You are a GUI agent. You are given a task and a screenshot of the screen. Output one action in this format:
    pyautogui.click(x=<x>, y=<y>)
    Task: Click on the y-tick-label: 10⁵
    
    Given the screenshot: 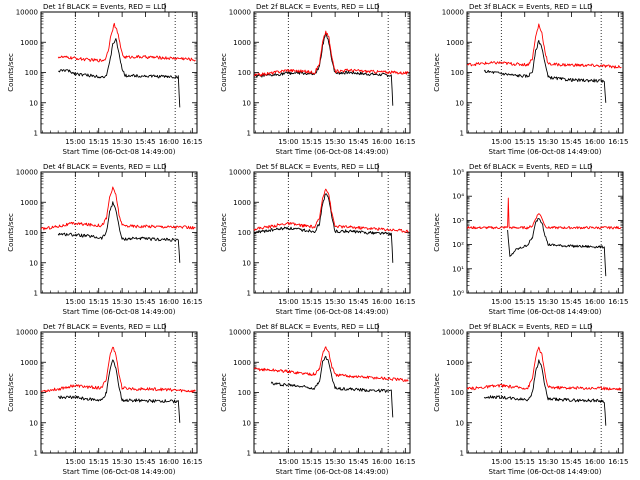 What is the action you would take?
    pyautogui.click(x=458, y=173)
    